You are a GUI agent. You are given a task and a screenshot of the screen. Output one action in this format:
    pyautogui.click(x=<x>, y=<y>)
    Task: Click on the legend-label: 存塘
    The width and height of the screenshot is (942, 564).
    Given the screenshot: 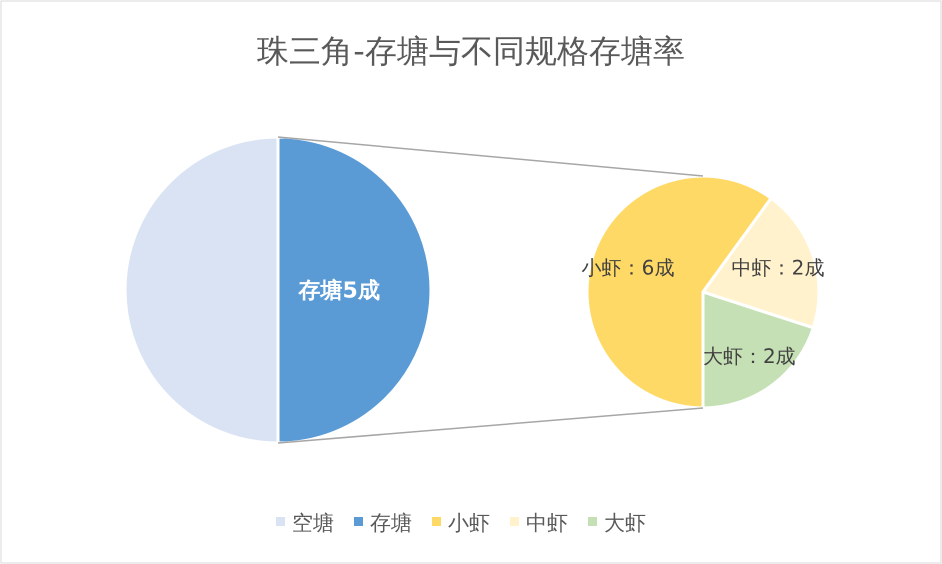 What is the action you would take?
    pyautogui.click(x=391, y=523)
    